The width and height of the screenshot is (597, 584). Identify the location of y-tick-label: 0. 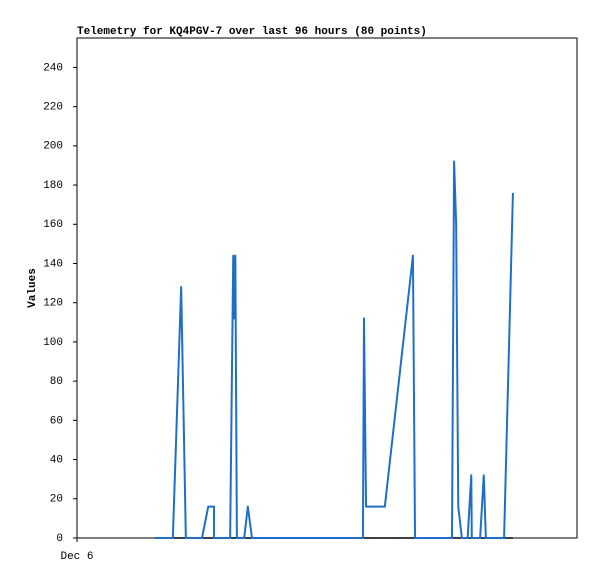
(59, 539).